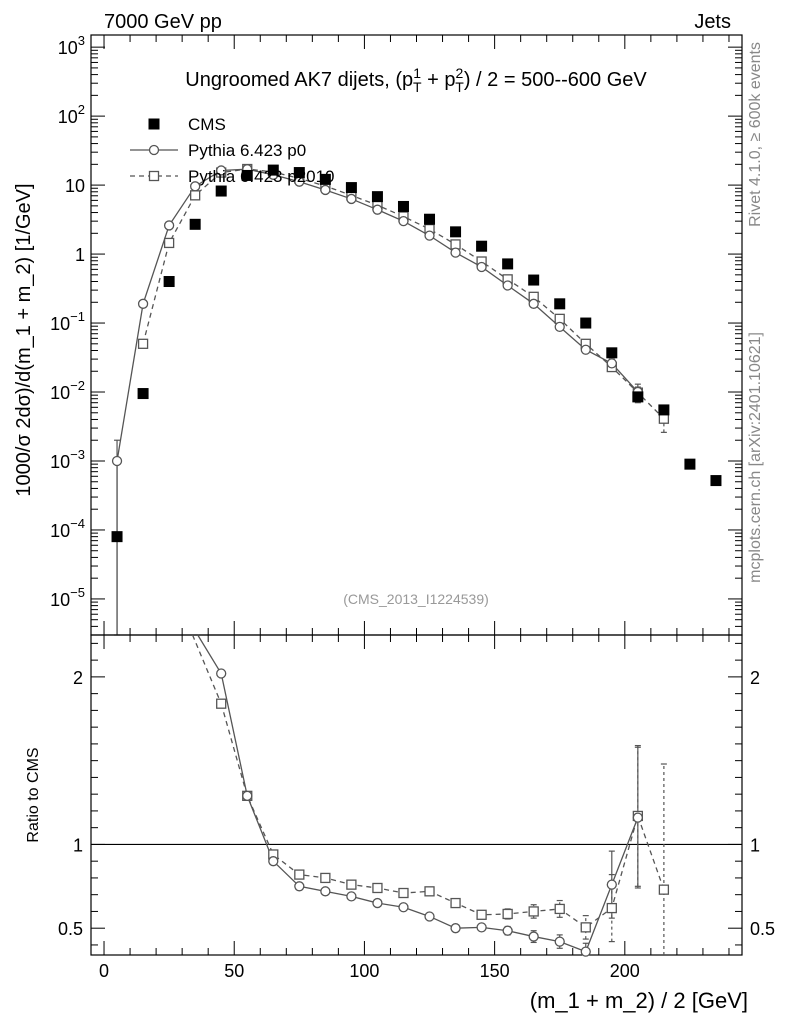 The width and height of the screenshot is (786, 1024). What do you see at coordinates (67, 597) in the screenshot?
I see `main-y-tick-label: 10⁻⁵` at bounding box center [67, 597].